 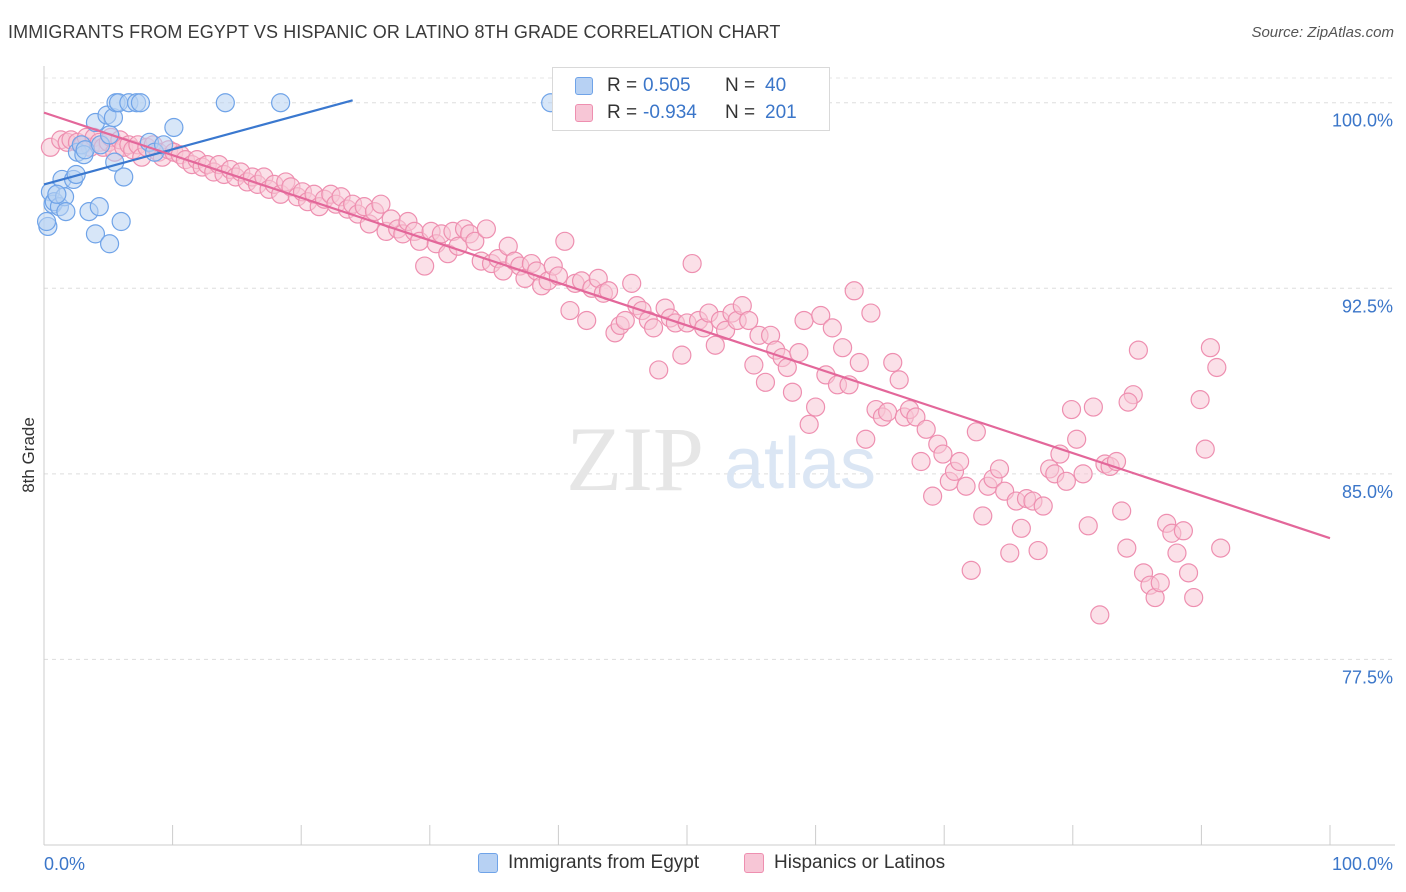 What do you see at coordinates (1367, 677) in the screenshot?
I see `y-tick-label: 77.5%` at bounding box center [1367, 677].